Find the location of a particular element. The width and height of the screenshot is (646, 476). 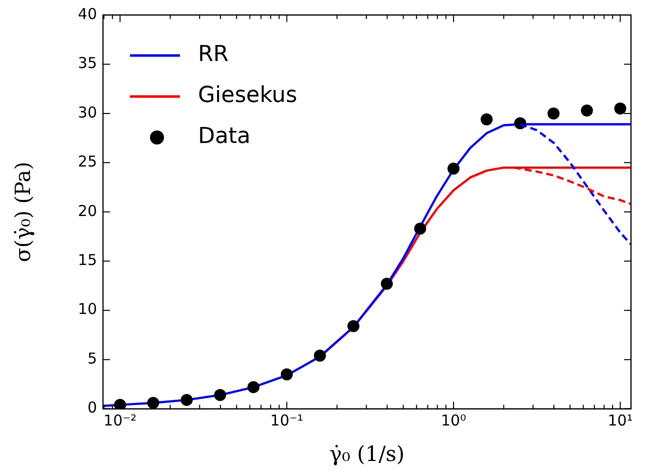

y-tick-label: 15 is located at coordinates (87, 260).